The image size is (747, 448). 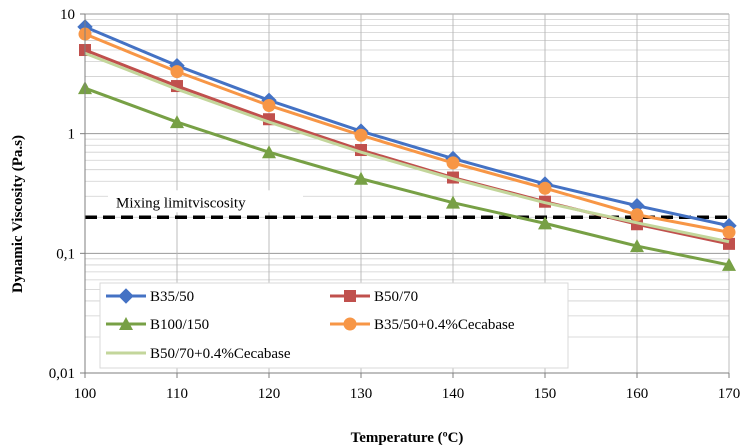 What do you see at coordinates (172, 297) in the screenshot?
I see `legend-label: B35/50` at bounding box center [172, 297].